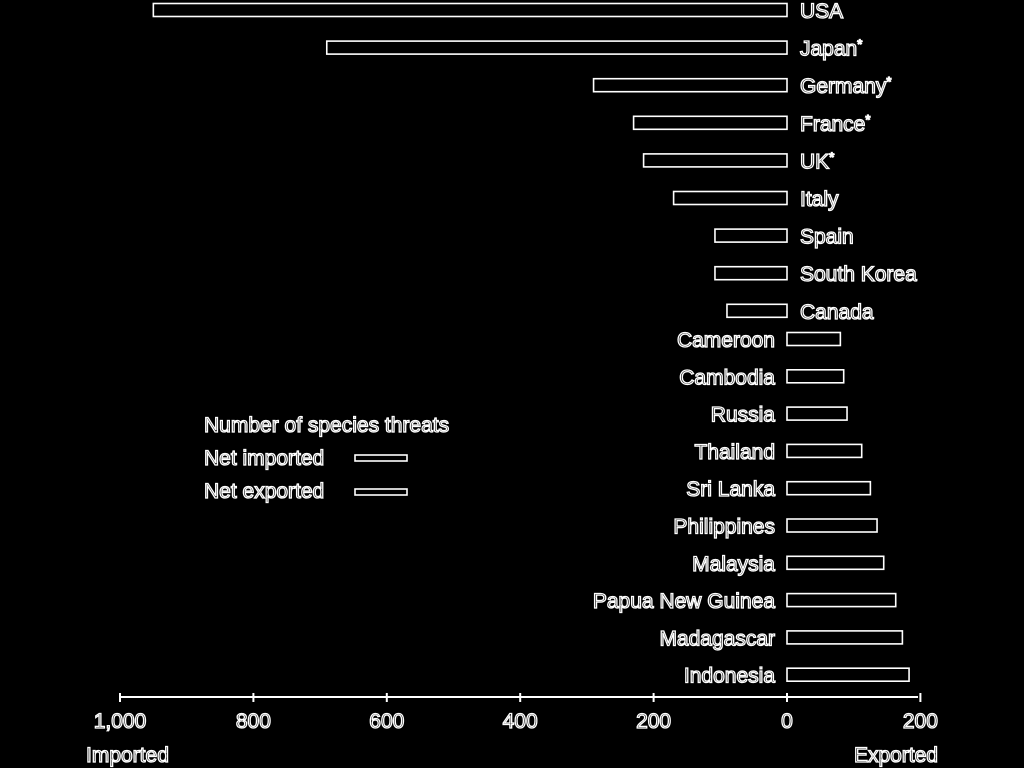  Describe the element at coordinates (757, 311) in the screenshot. I see `bar-canada` at that location.